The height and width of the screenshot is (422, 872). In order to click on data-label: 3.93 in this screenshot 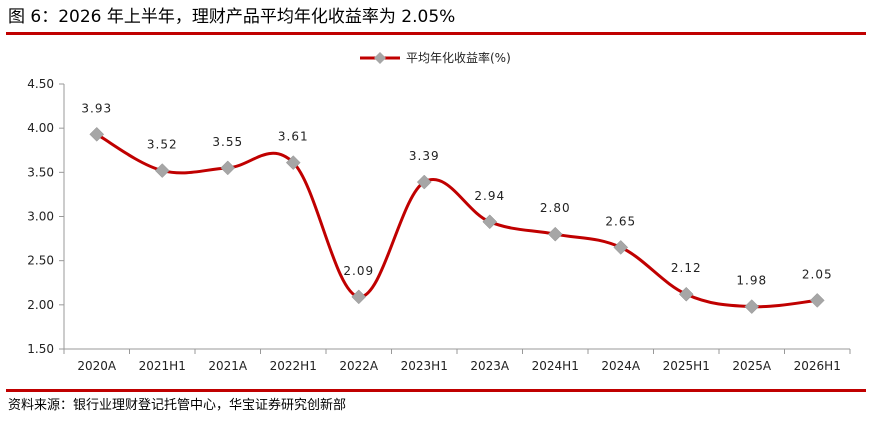, I will do `click(96, 108)`.